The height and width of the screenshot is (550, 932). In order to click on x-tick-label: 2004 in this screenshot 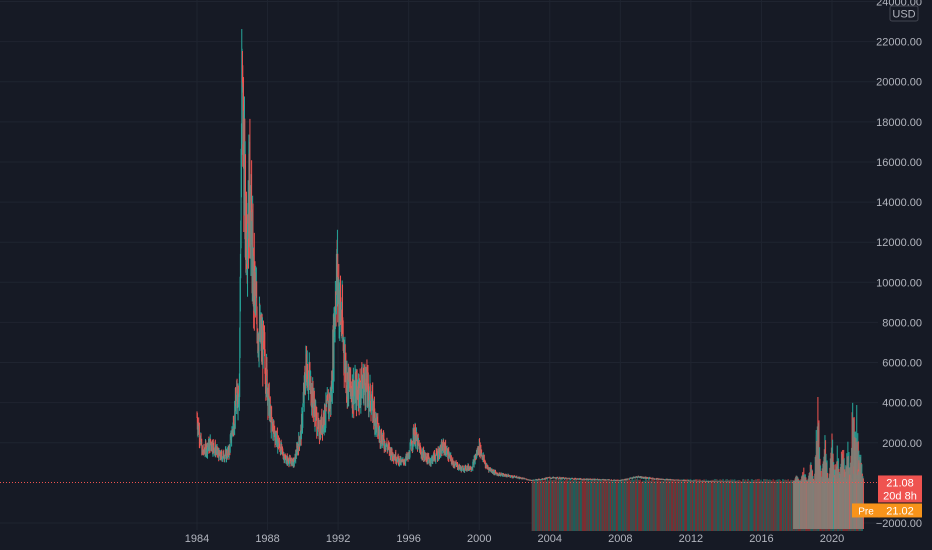, I will do `click(550, 539)`.